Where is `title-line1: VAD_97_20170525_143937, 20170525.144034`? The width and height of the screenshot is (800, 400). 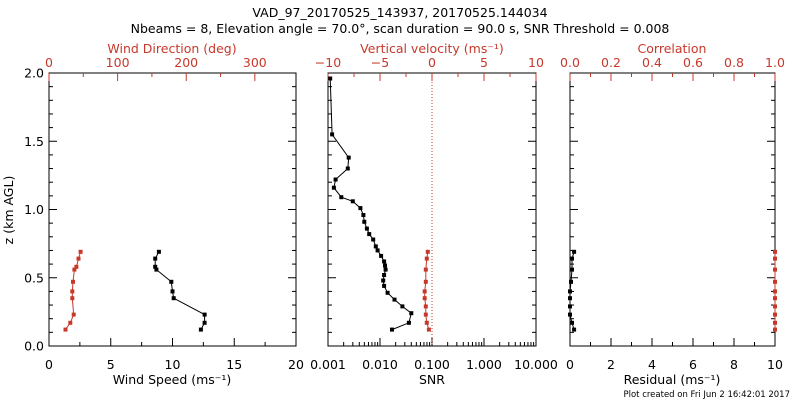
title-line1: VAD_97_20170525_143937, 20170525.144034 is located at coordinates (399, 12).